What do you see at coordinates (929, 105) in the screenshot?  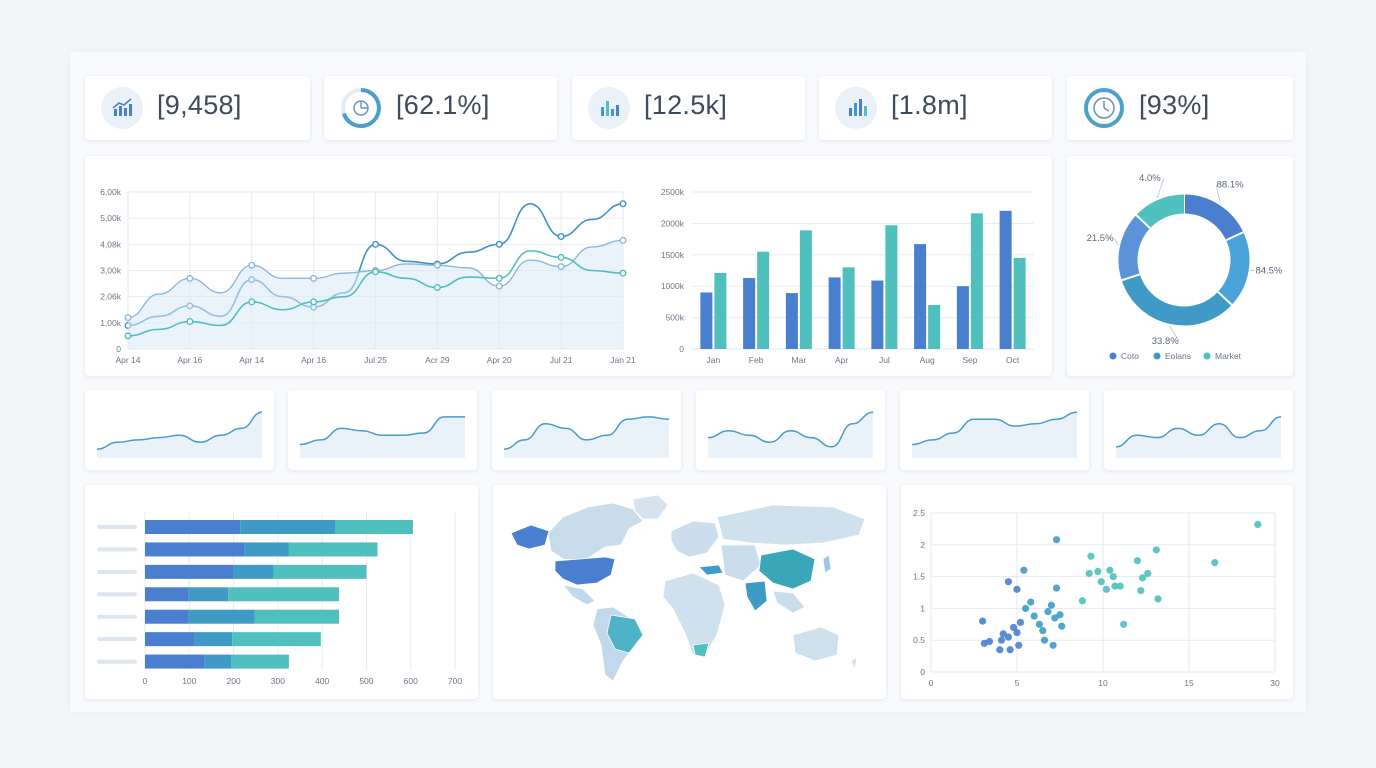 I see `kpi-value: [1.8m]` at bounding box center [929, 105].